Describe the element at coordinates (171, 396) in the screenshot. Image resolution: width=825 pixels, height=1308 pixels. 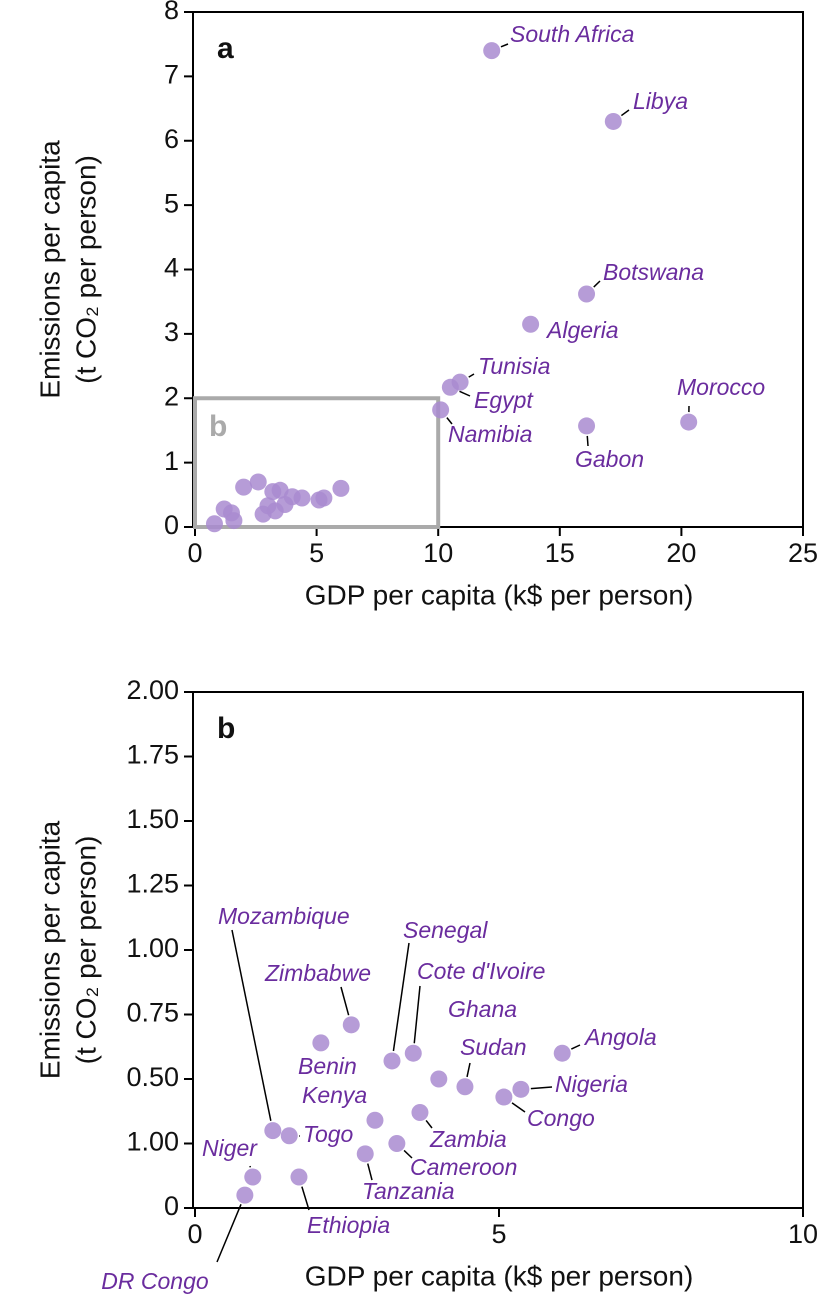
I see `y-tick-label: 2` at that location.